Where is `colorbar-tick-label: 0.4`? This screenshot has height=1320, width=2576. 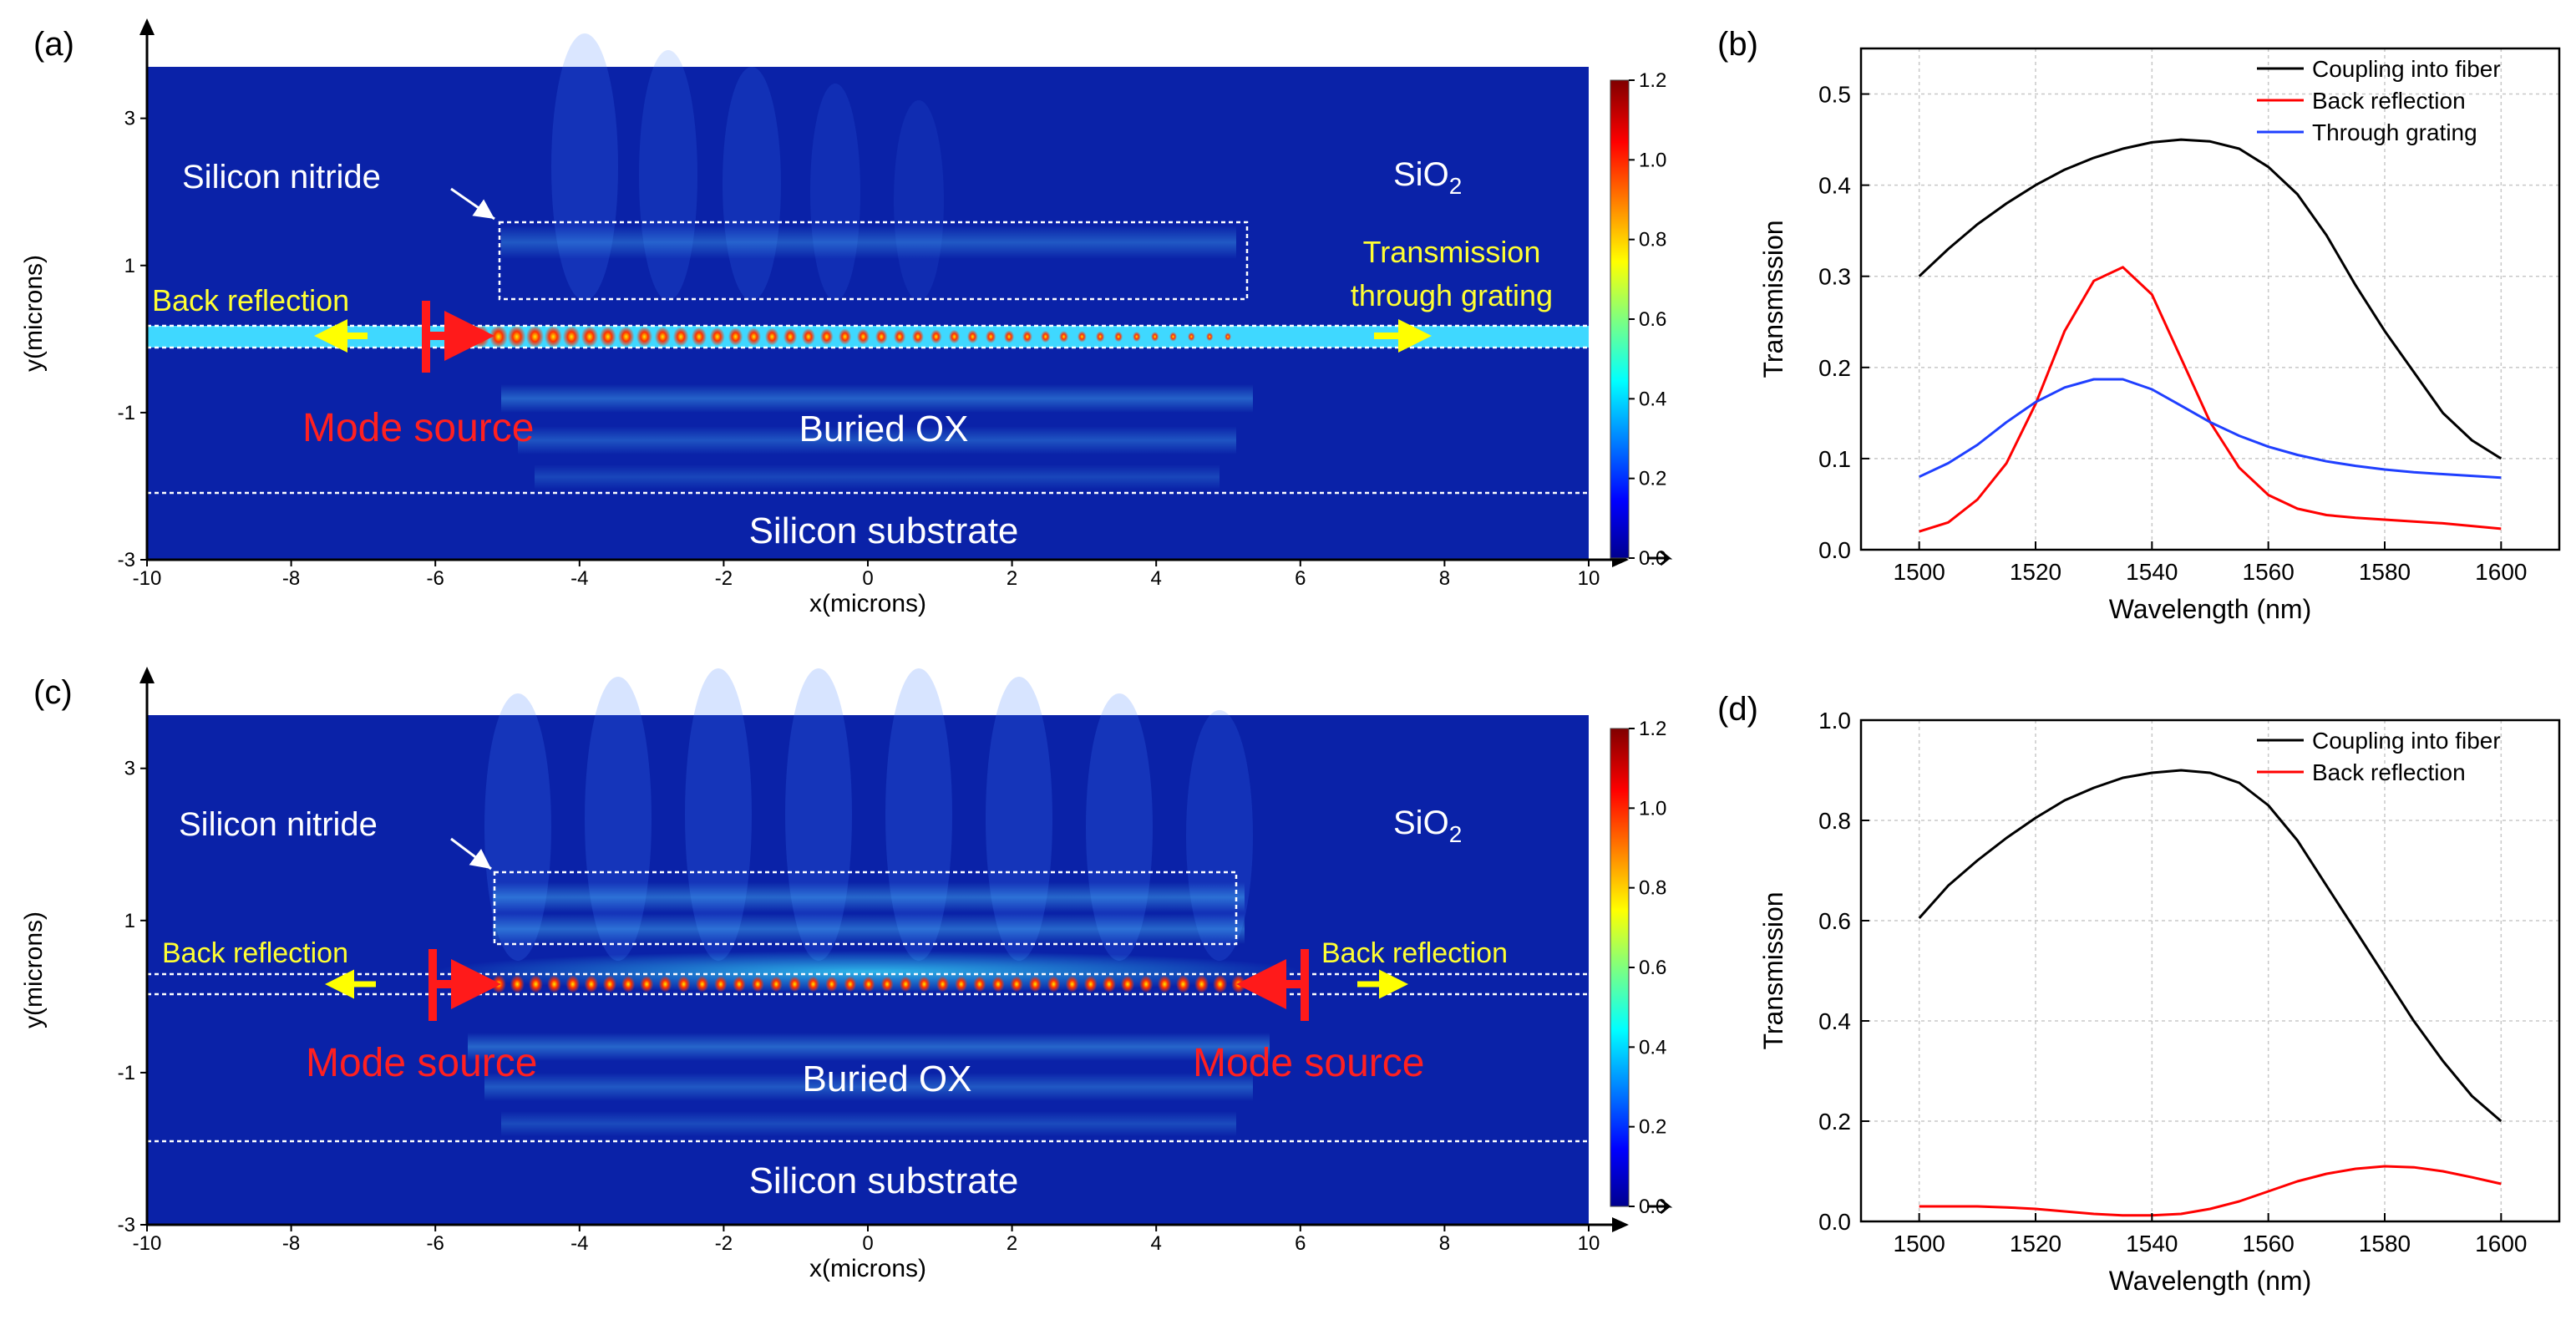
colorbar-tick-label: 0.4 is located at coordinates (1652, 399).